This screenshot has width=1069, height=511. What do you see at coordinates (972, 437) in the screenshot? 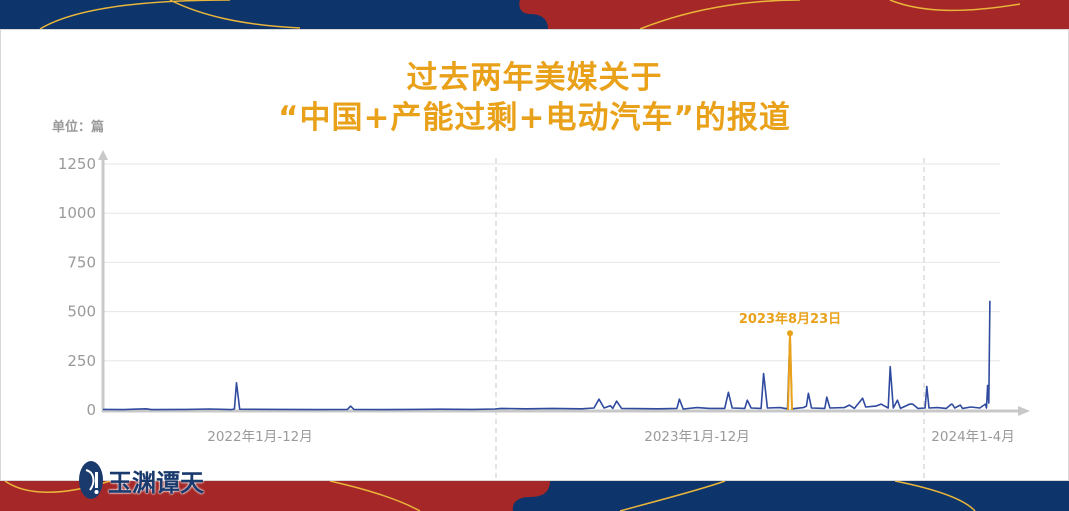
I see `x-period-label: 2024年1-4月` at bounding box center [972, 437].